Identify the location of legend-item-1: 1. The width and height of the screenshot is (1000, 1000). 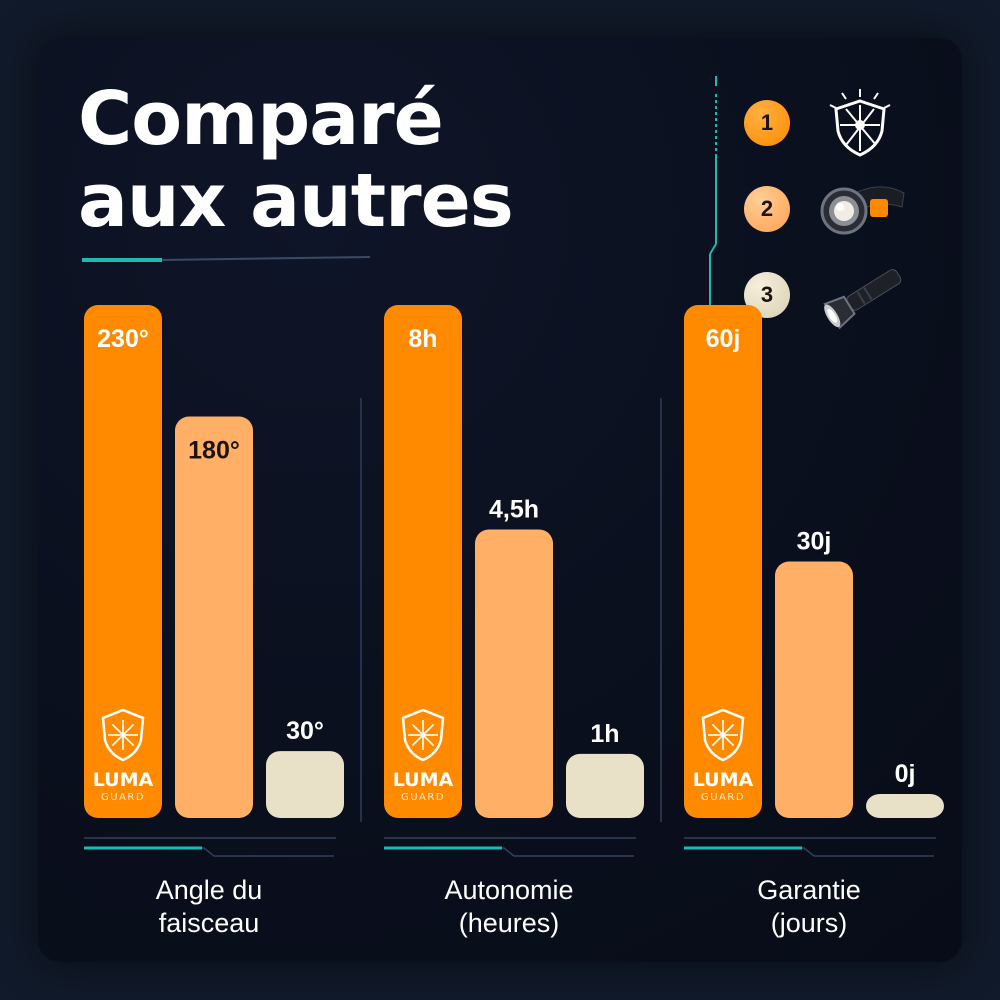
(839, 122).